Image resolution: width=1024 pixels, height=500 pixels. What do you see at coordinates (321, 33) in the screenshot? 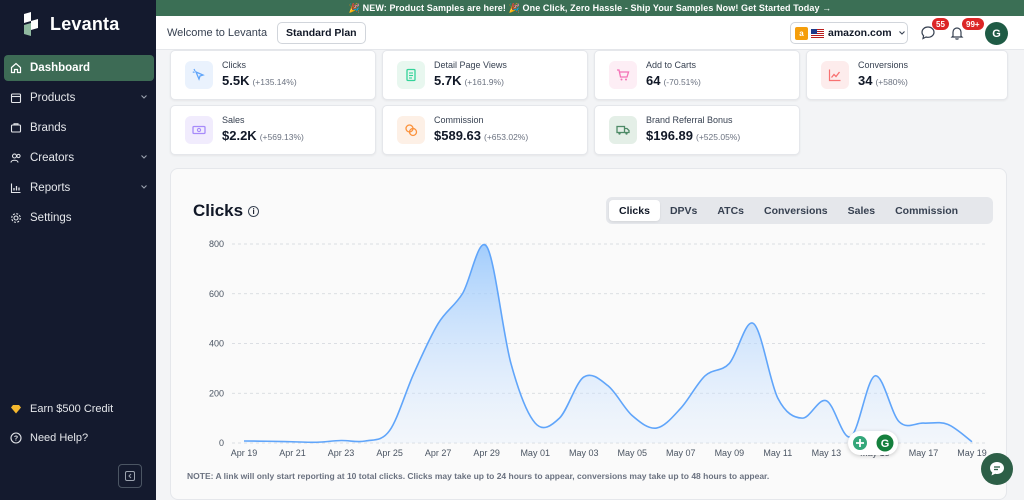
I see `plan-button: Standard Plan` at bounding box center [321, 33].